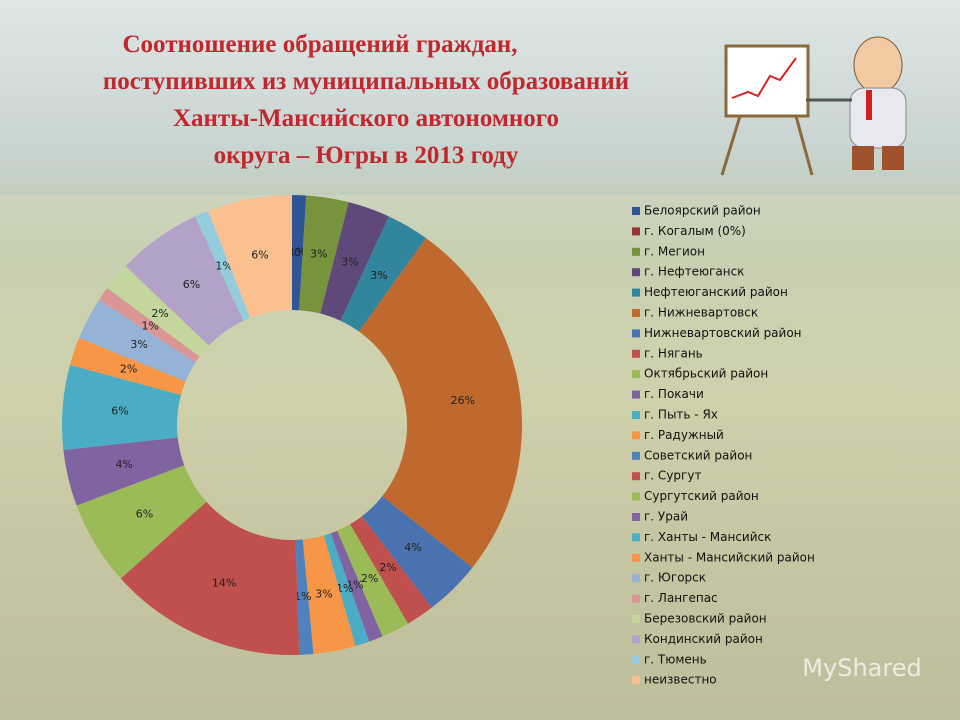 The image size is (960, 720). Describe the element at coordinates (672, 476) in the screenshot. I see `legend-label: г. Сургут` at that location.